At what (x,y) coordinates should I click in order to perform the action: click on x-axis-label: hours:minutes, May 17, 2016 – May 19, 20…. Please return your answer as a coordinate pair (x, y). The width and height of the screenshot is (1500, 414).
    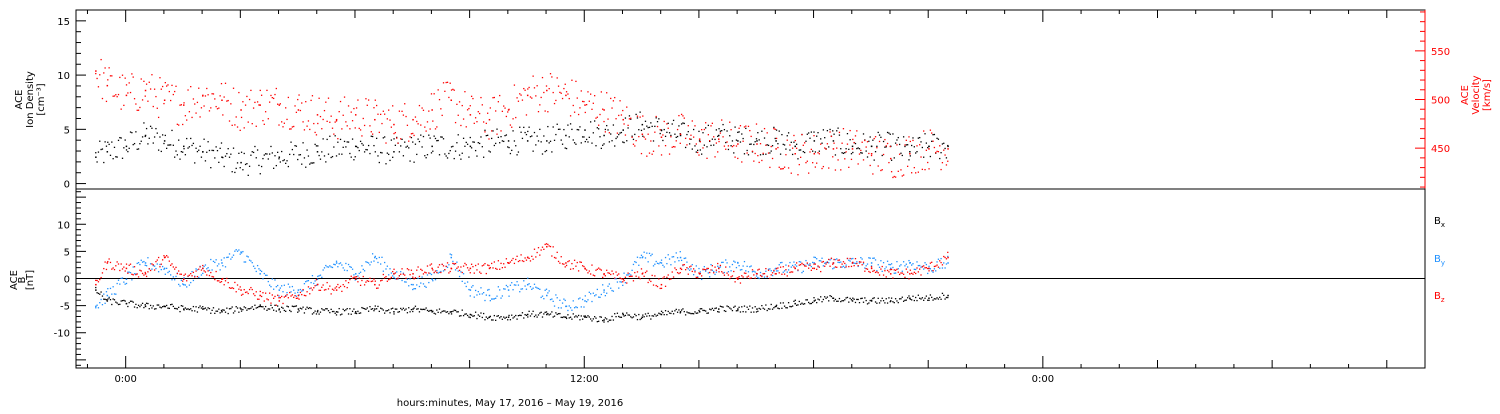
    Looking at the image, I should click on (510, 403).